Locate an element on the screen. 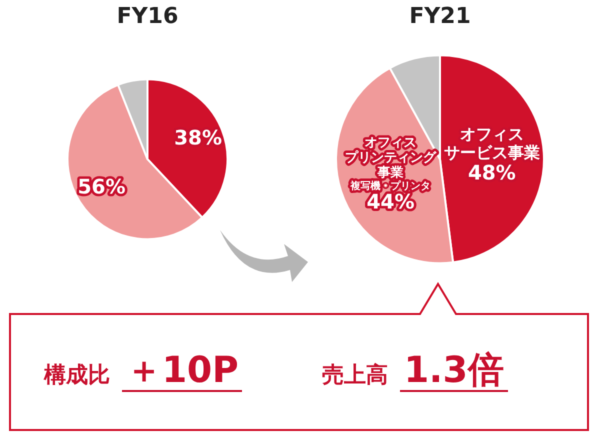 Image resolution: width=595 pixels, height=434 pixels. data-label: 38% is located at coordinates (198, 137).